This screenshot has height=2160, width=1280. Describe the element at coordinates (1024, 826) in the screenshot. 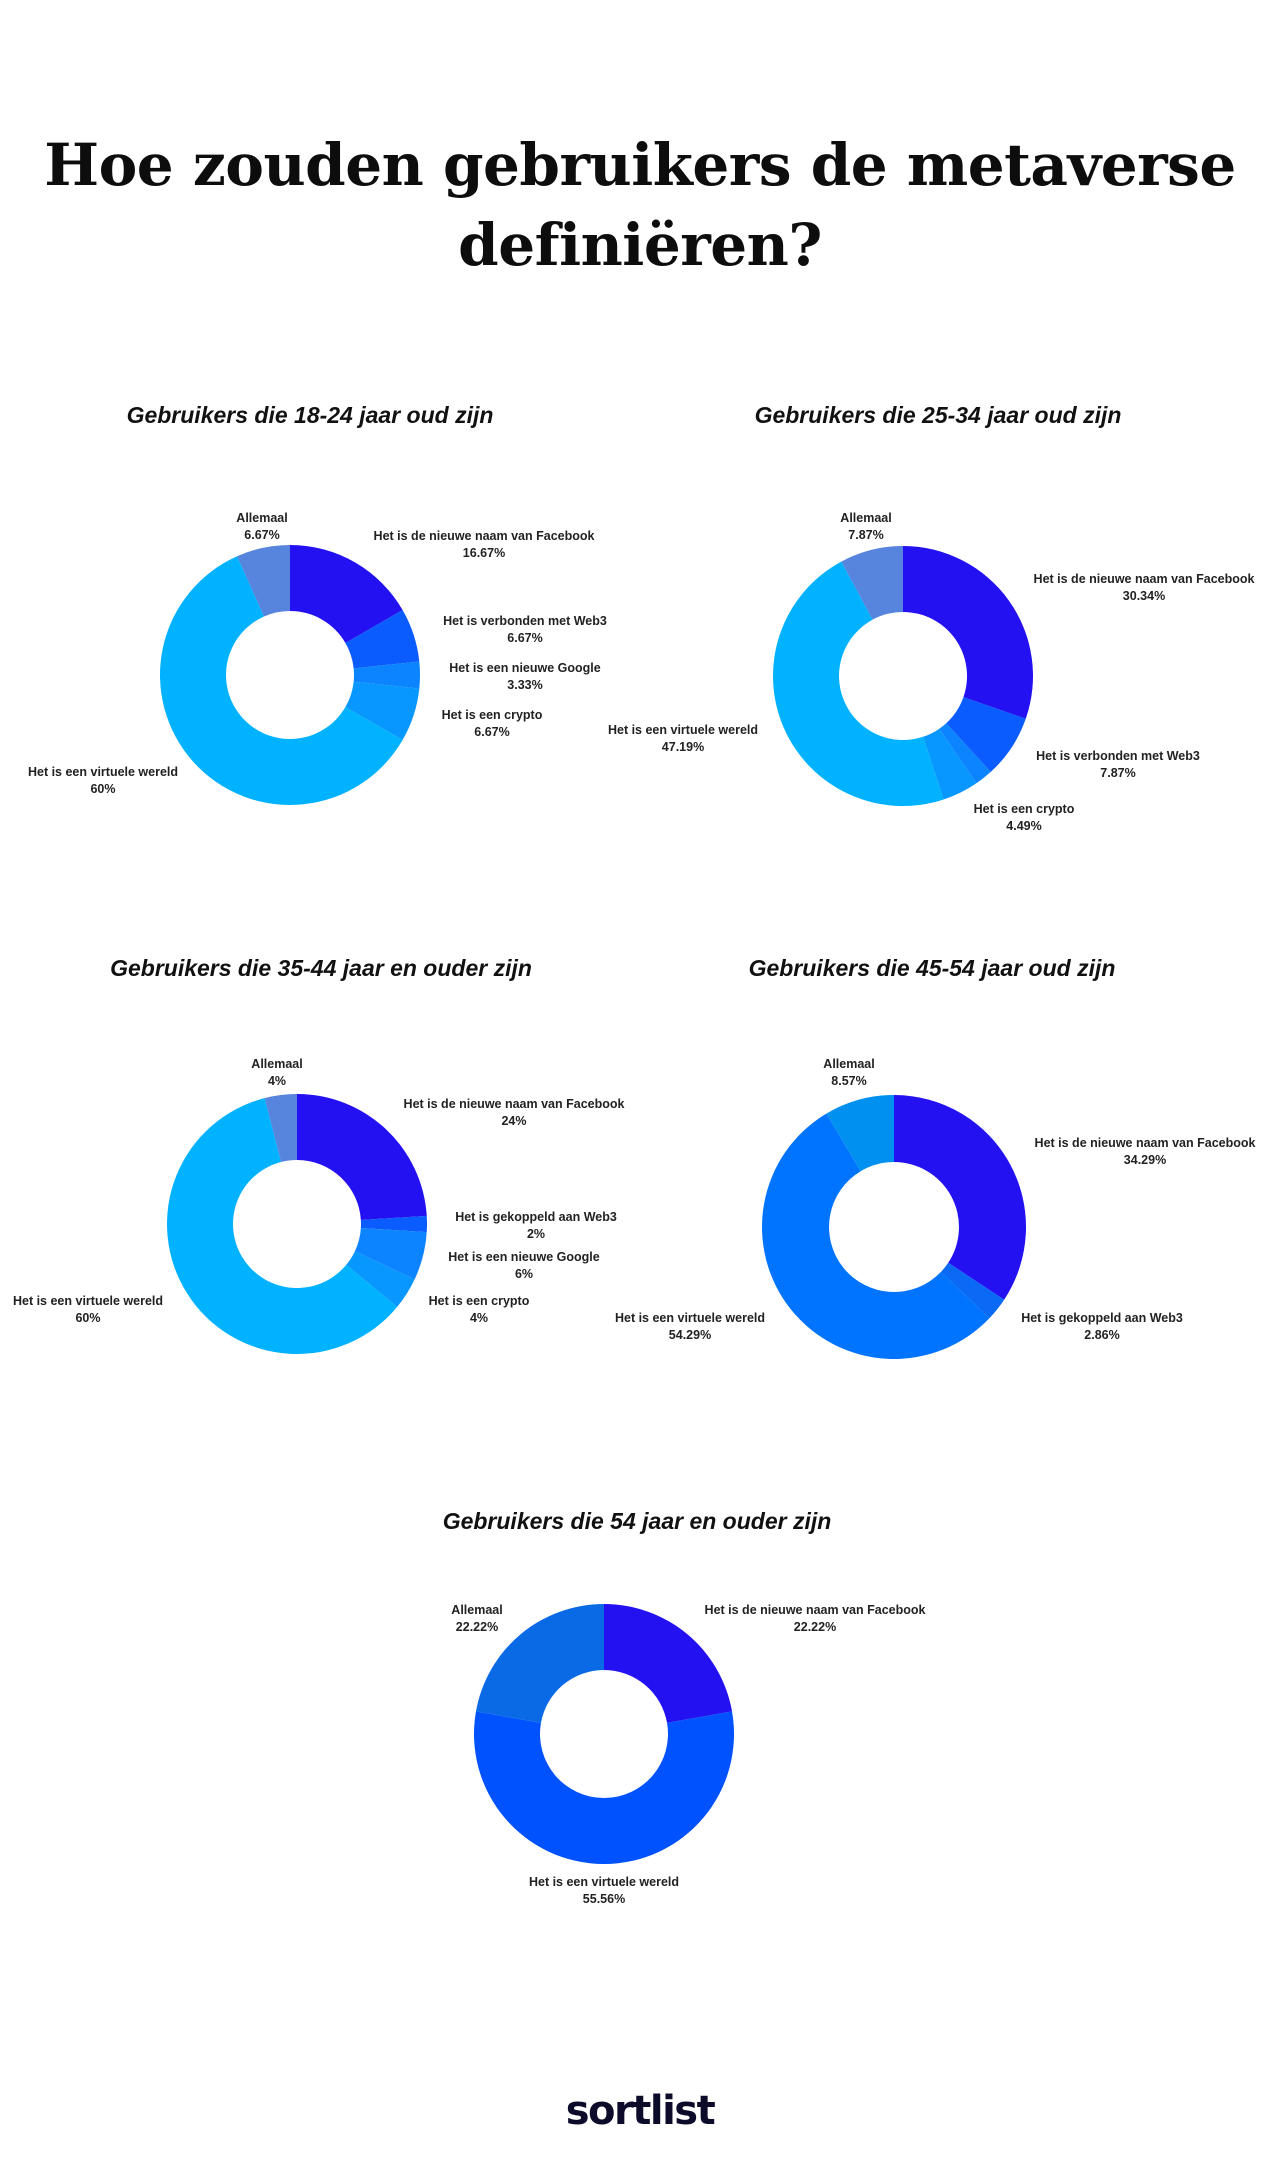

I see `segment-label-value: 4.49%` at that location.